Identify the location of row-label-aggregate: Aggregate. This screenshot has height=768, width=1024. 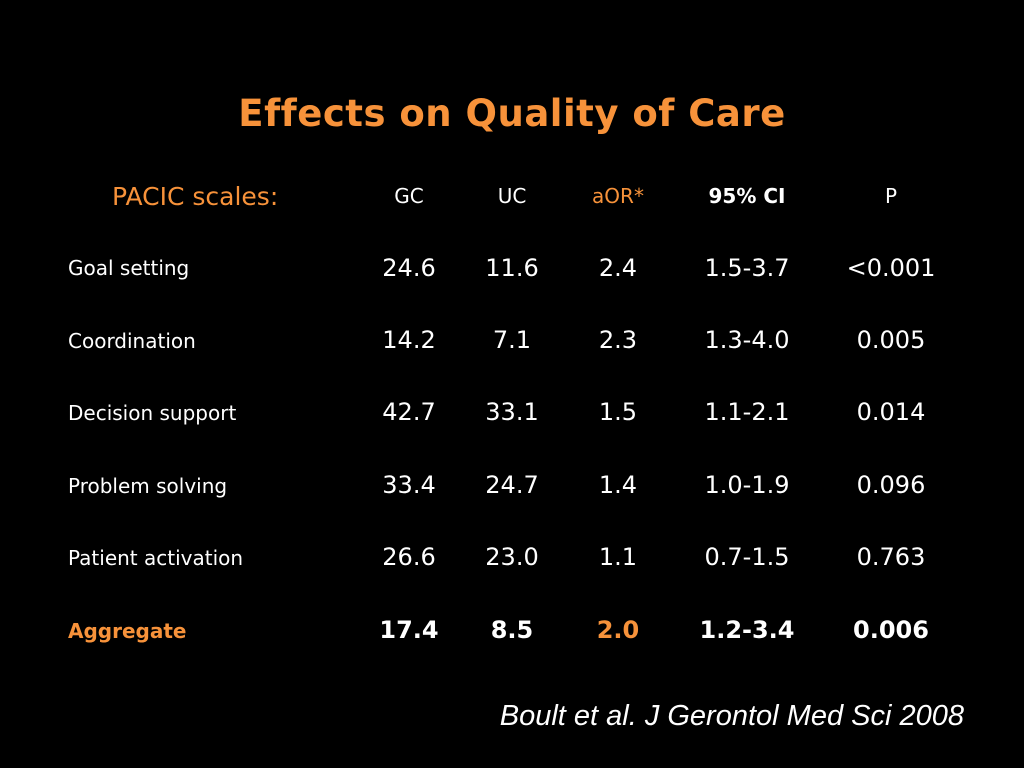
(127, 631).